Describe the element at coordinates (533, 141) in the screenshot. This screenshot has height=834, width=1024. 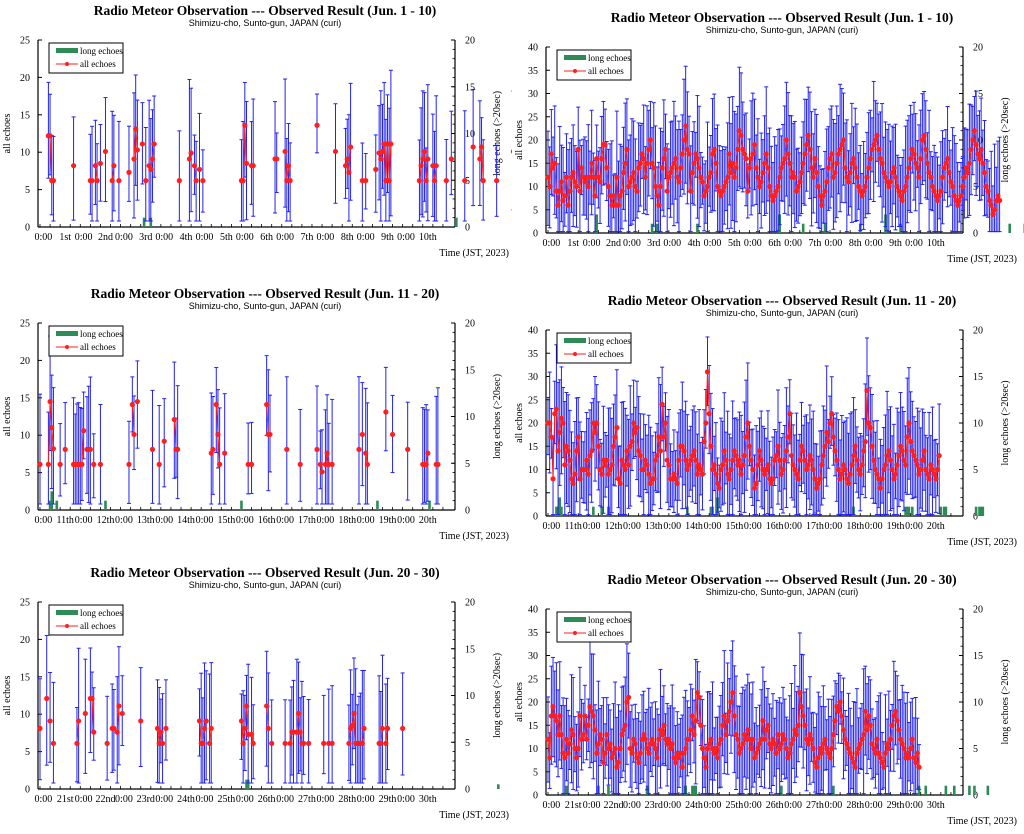
I see `y-tick-label: 20` at that location.